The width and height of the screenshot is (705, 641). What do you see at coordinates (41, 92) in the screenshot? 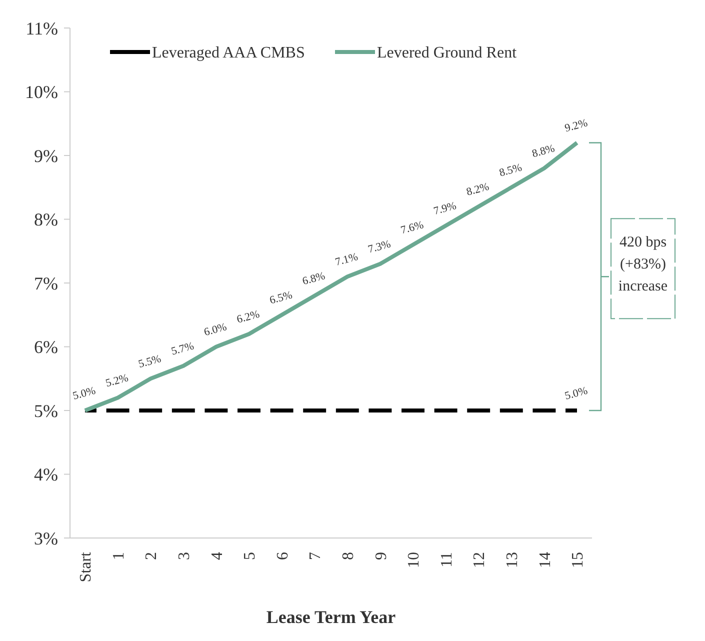
I see `y-tick-label: 10%` at bounding box center [41, 92].